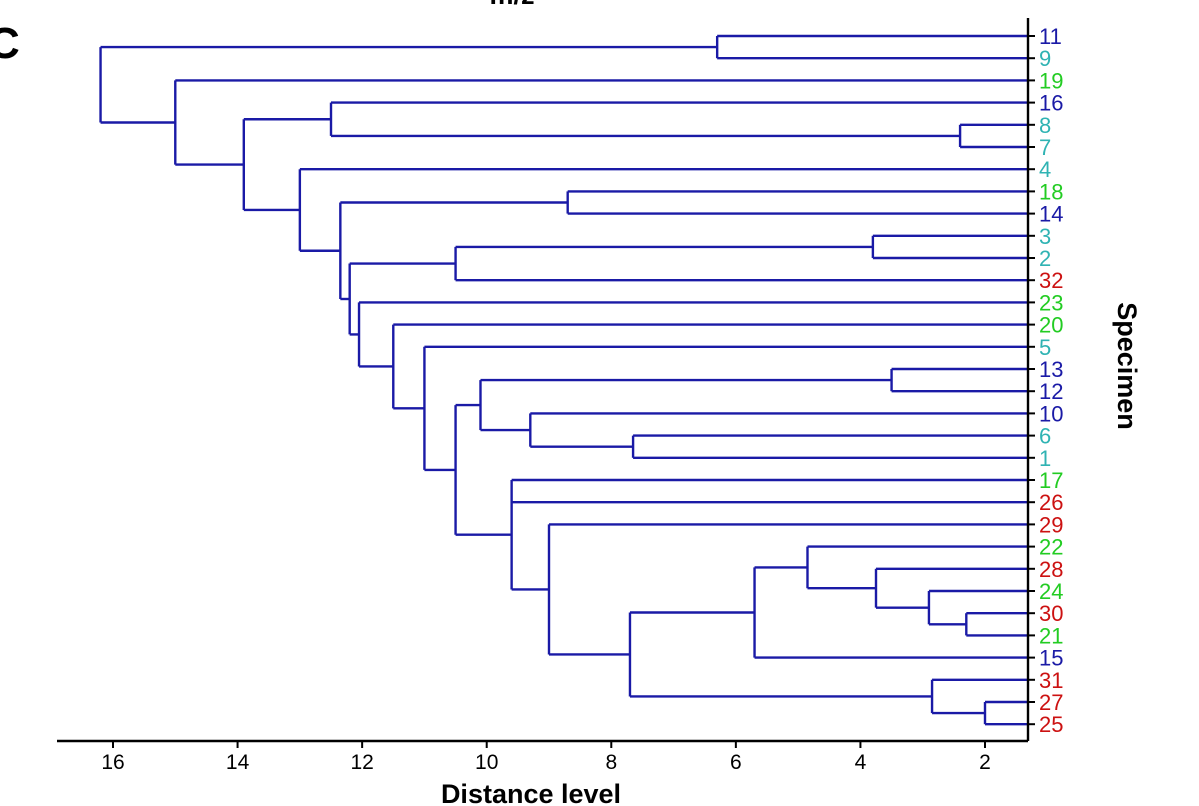 This screenshot has width=1199, height=806. Describe the element at coordinates (1045, 258) in the screenshot. I see `leaf-label-2: 2` at that location.